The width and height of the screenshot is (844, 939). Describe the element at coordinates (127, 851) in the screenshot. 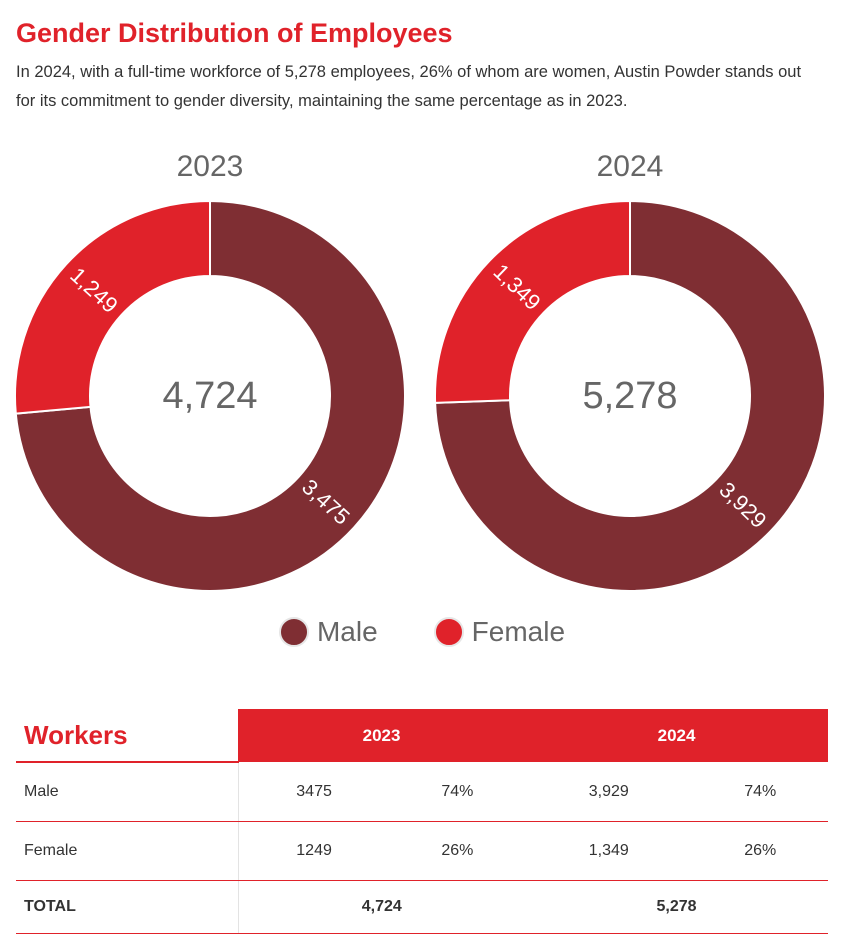

I see `row-label: Female` at that location.